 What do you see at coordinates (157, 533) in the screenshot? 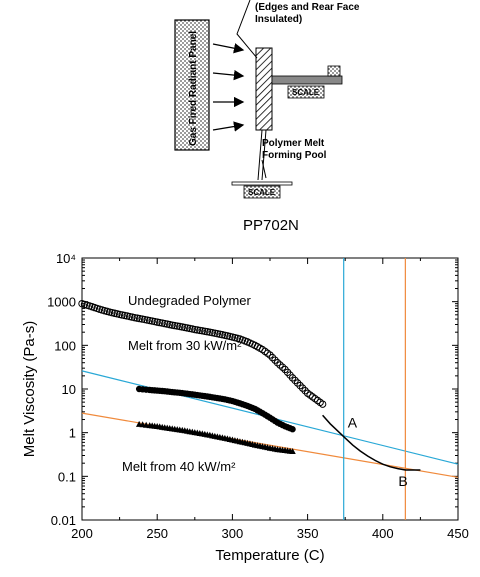
I see `x-tick-label: 250` at bounding box center [157, 533].